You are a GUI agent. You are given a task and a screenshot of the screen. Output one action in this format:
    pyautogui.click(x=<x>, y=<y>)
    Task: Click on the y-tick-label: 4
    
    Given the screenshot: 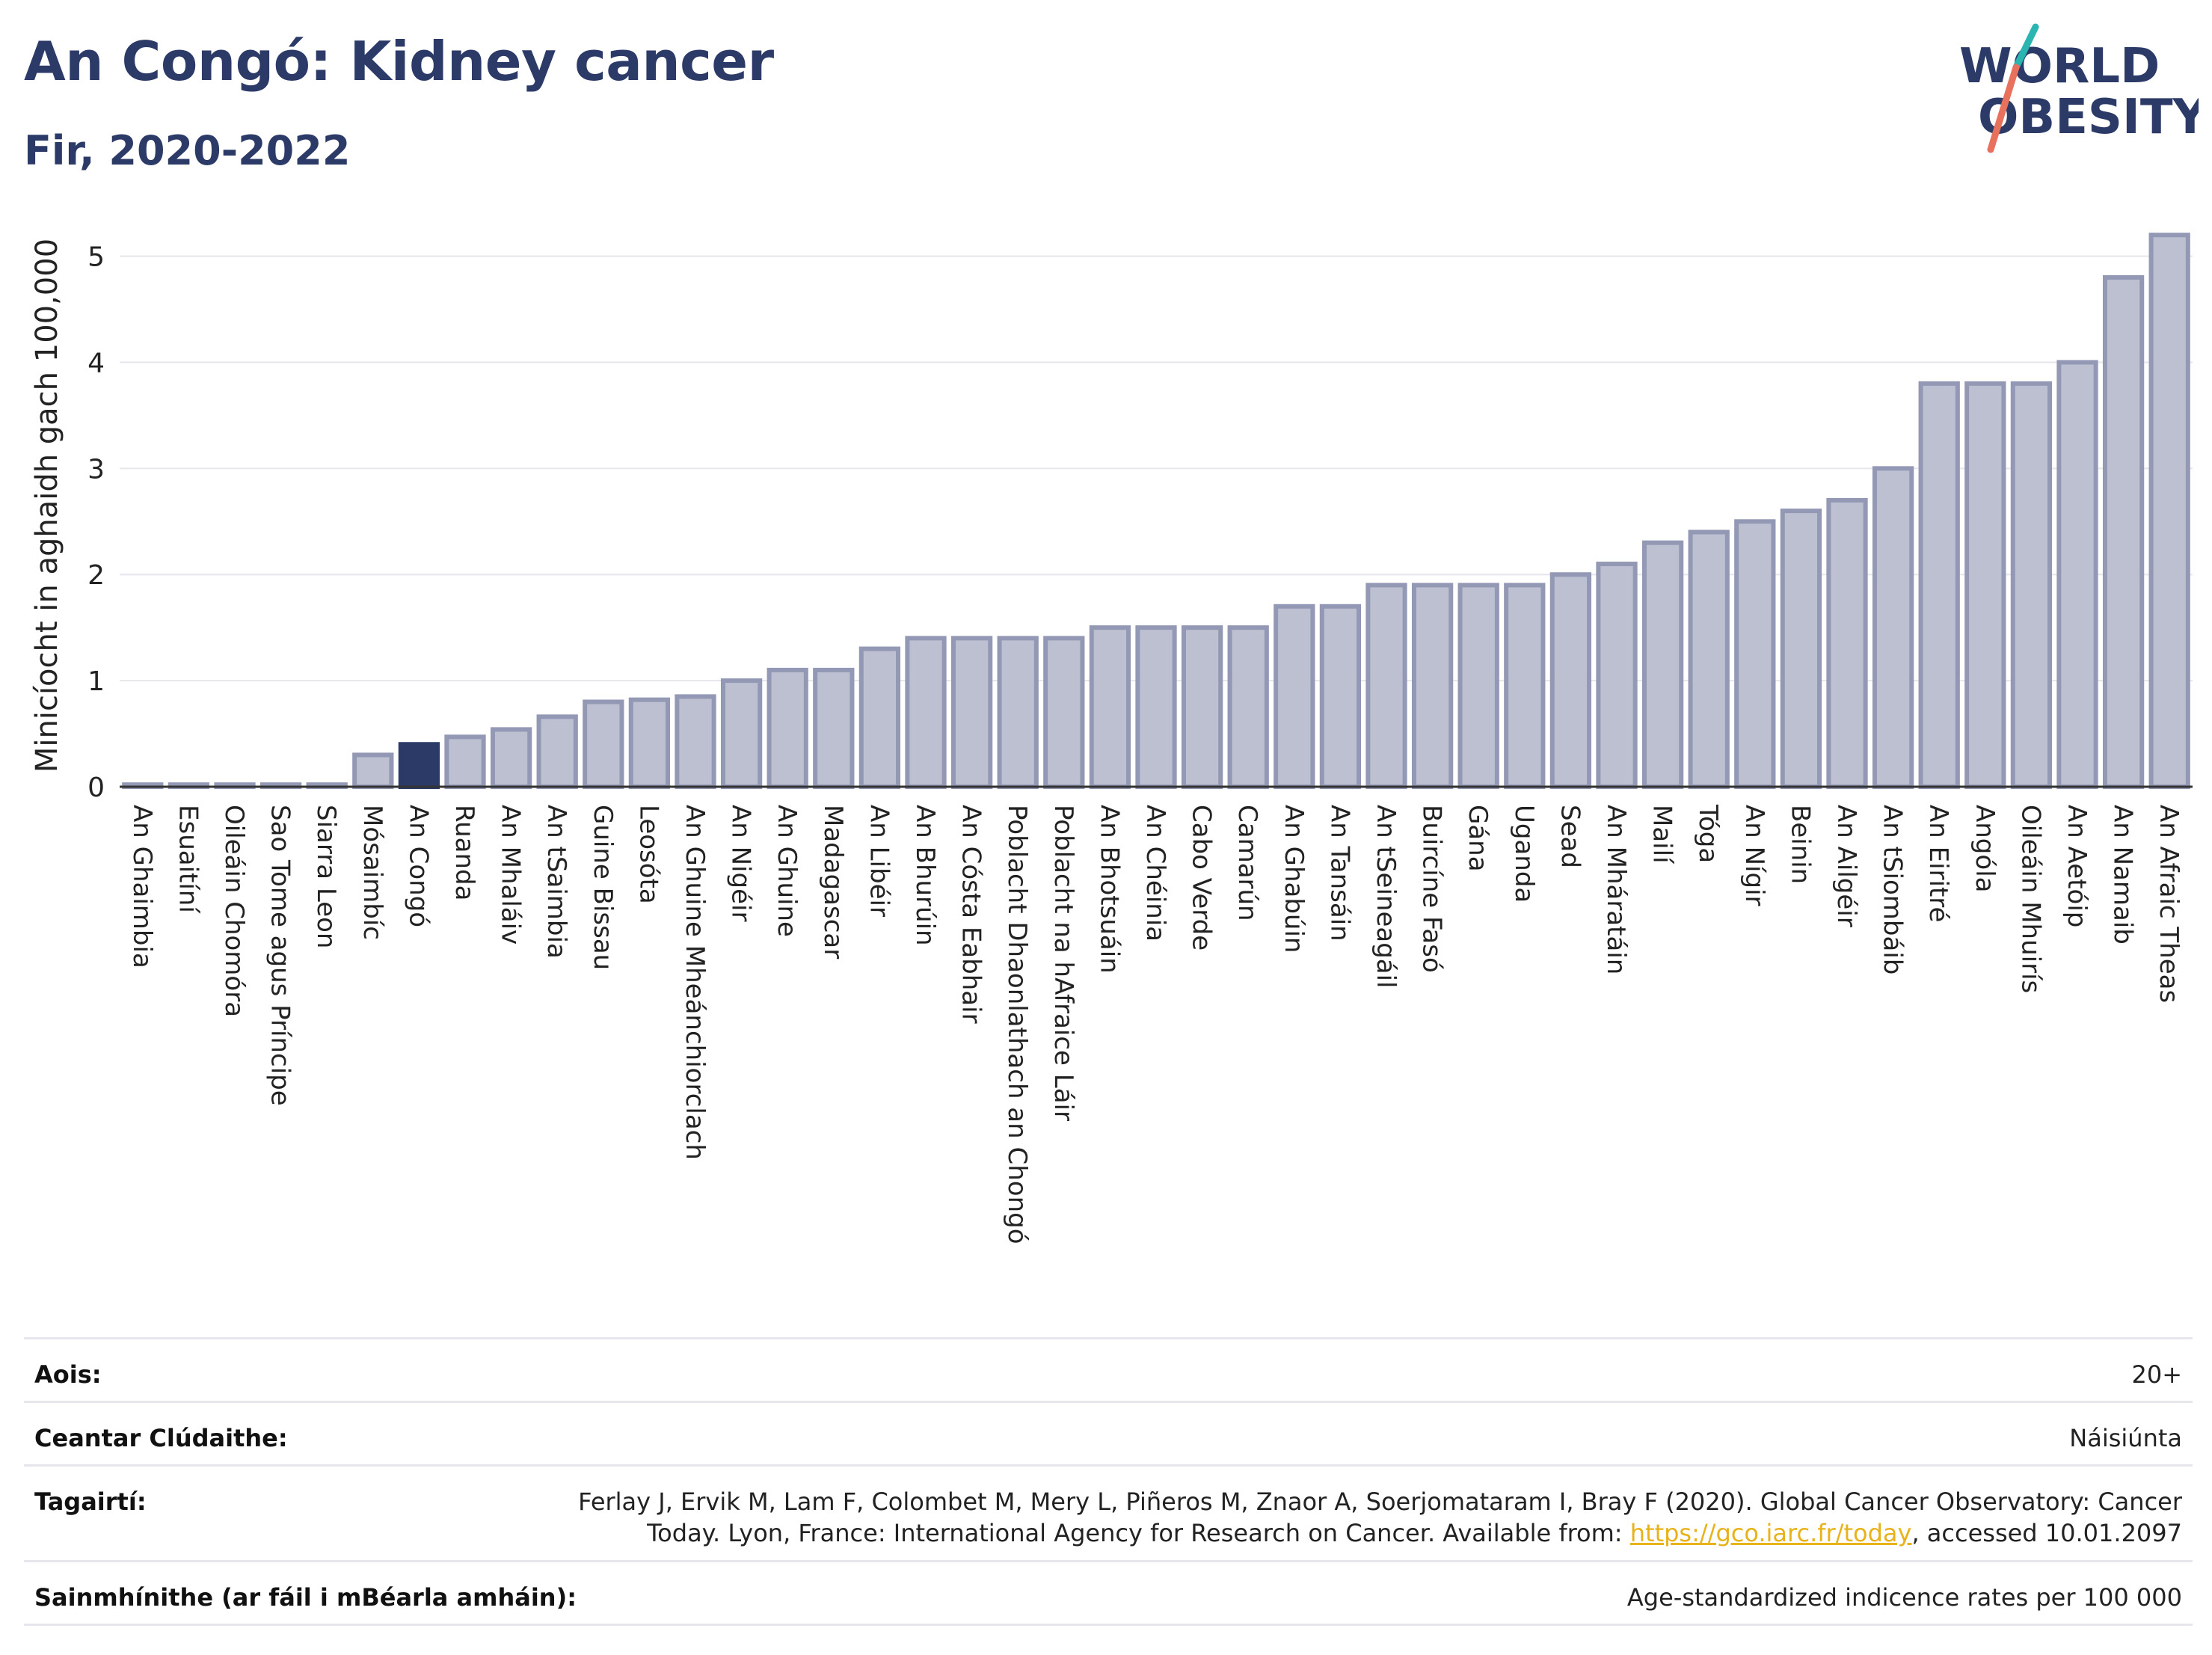 What is the action you would take?
    pyautogui.click(x=96, y=363)
    